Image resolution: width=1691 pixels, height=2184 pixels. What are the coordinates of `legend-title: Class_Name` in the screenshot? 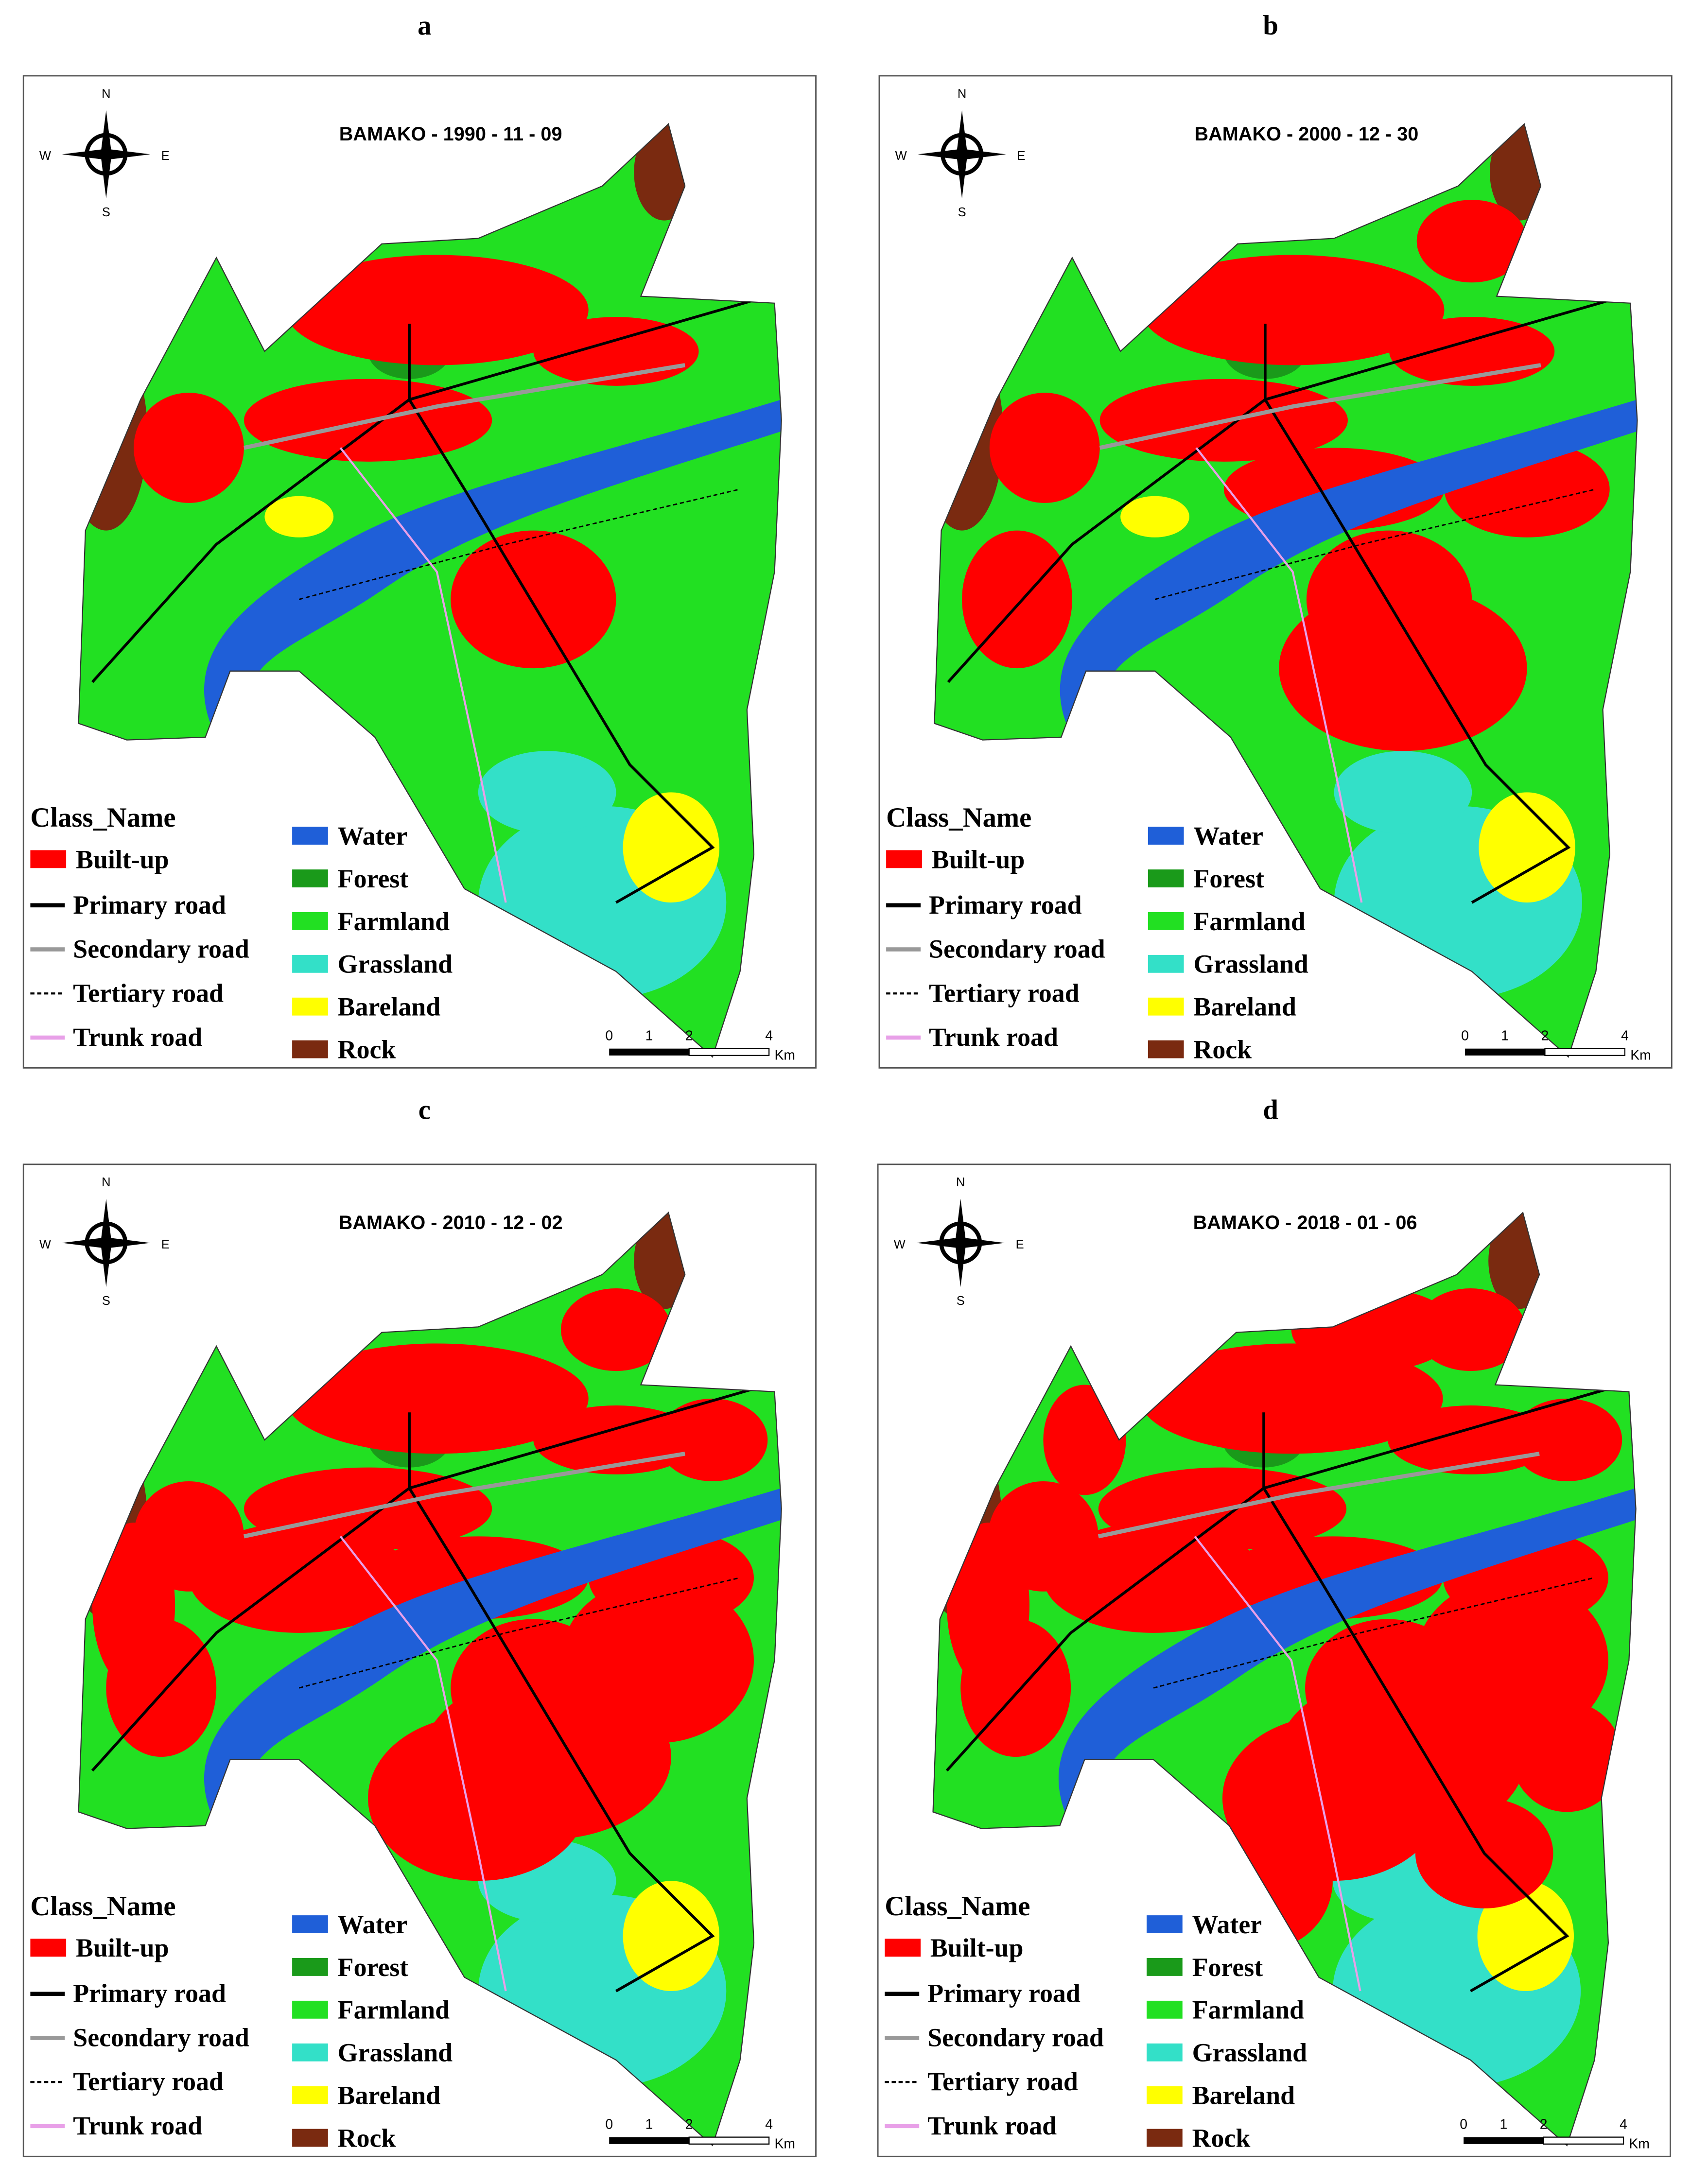 It's located at (958, 1906).